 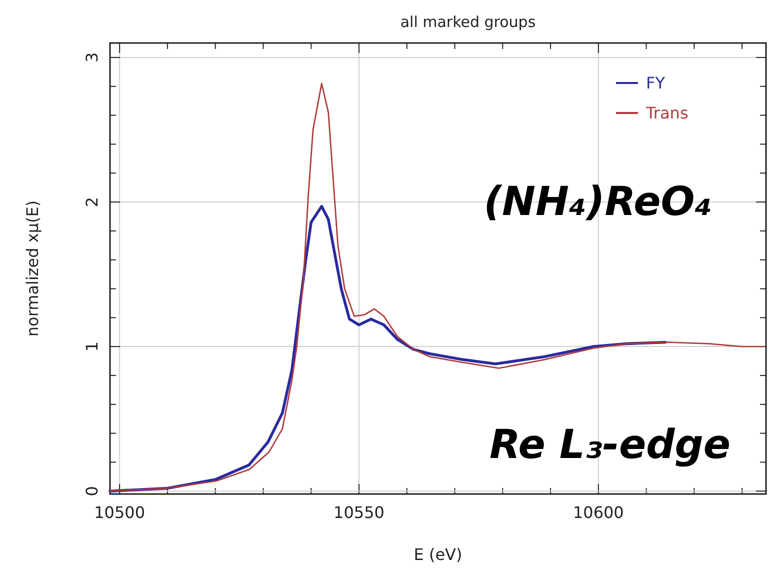 What do you see at coordinates (666, 113) in the screenshot?
I see `legend-label: Trans` at bounding box center [666, 113].